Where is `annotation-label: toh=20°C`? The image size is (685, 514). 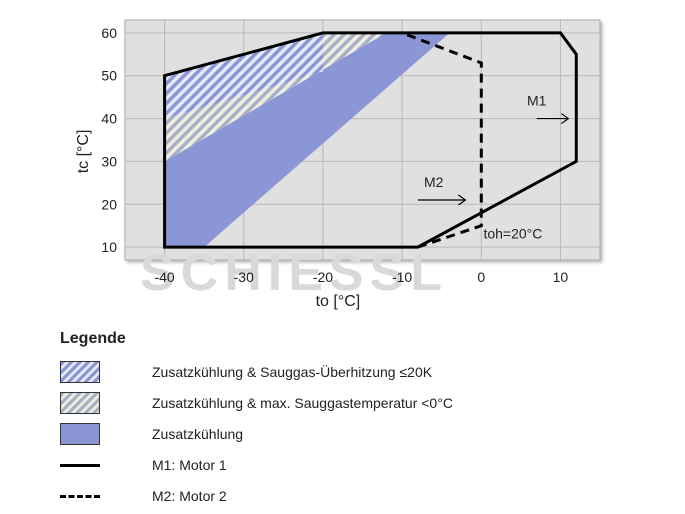 annotation-label: toh=20°C is located at coordinates (512, 234).